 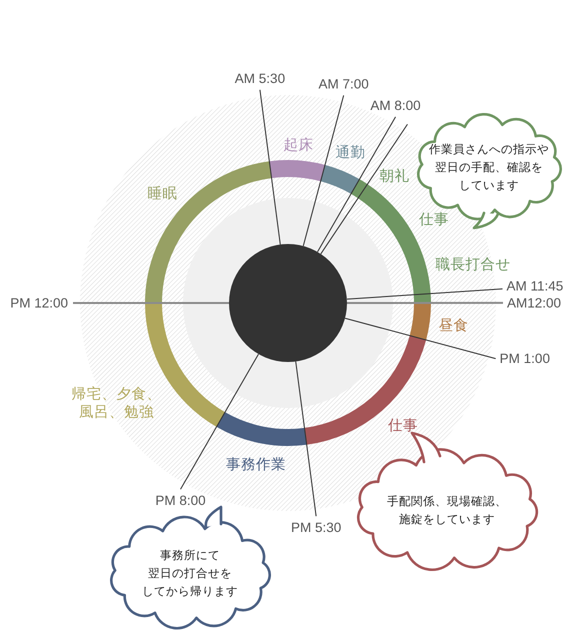 What do you see at coordinates (351, 153) in the screenshot?
I see `slice-label: 通勤` at bounding box center [351, 153].